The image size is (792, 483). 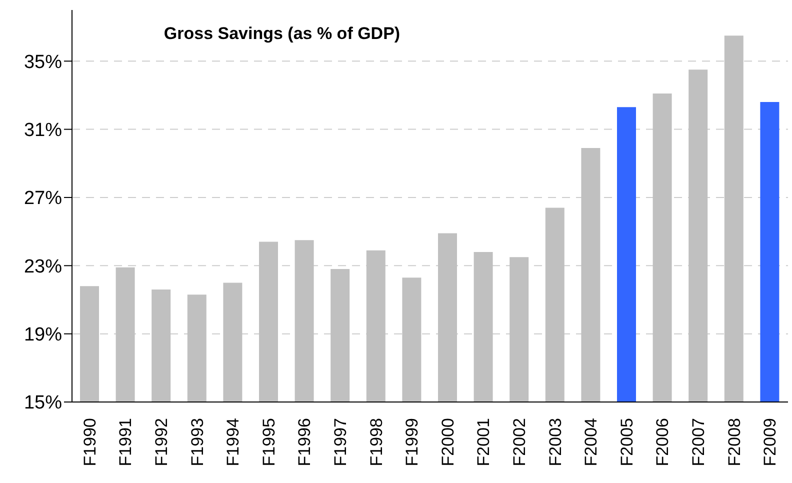 What do you see at coordinates (43, 199) in the screenshot?
I see `y-tick-label: 27%` at bounding box center [43, 199].